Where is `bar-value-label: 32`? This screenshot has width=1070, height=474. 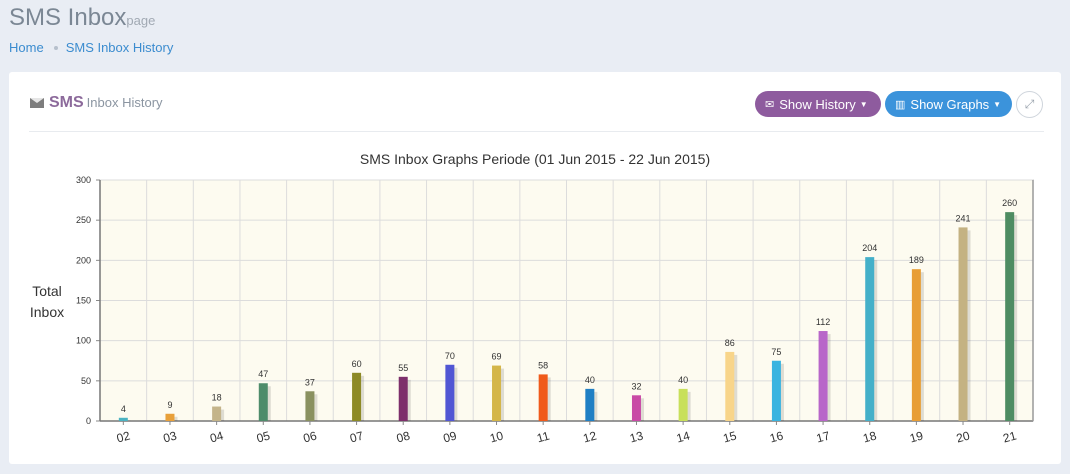
bar-value-label: 32 is located at coordinates (636, 386).